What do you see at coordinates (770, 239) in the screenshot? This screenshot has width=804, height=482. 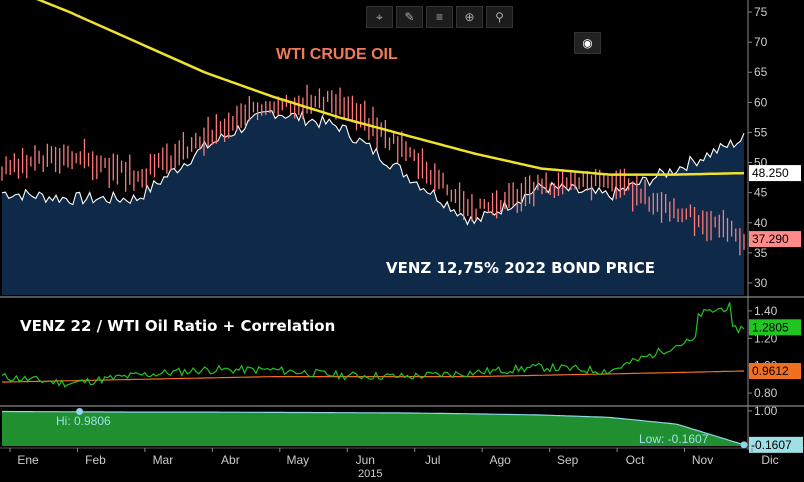 I see `oil-value-label: 37.290` at bounding box center [770, 239].